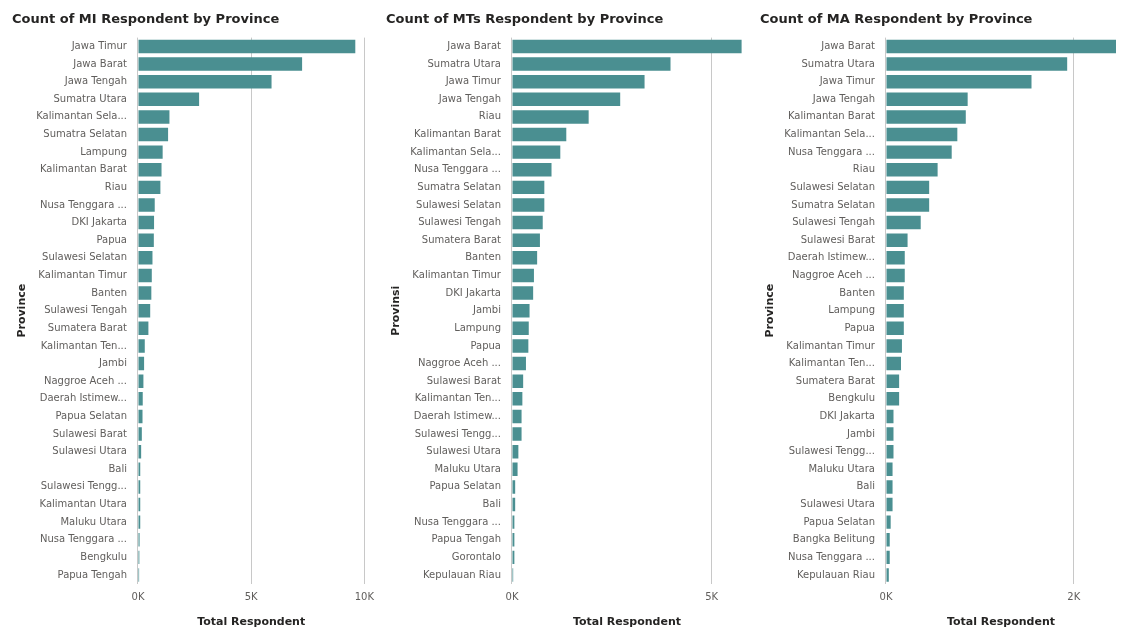  Describe the element at coordinates (146, 19) in the screenshot. I see `chart-title: Count of MI Respondent by Province` at that location.